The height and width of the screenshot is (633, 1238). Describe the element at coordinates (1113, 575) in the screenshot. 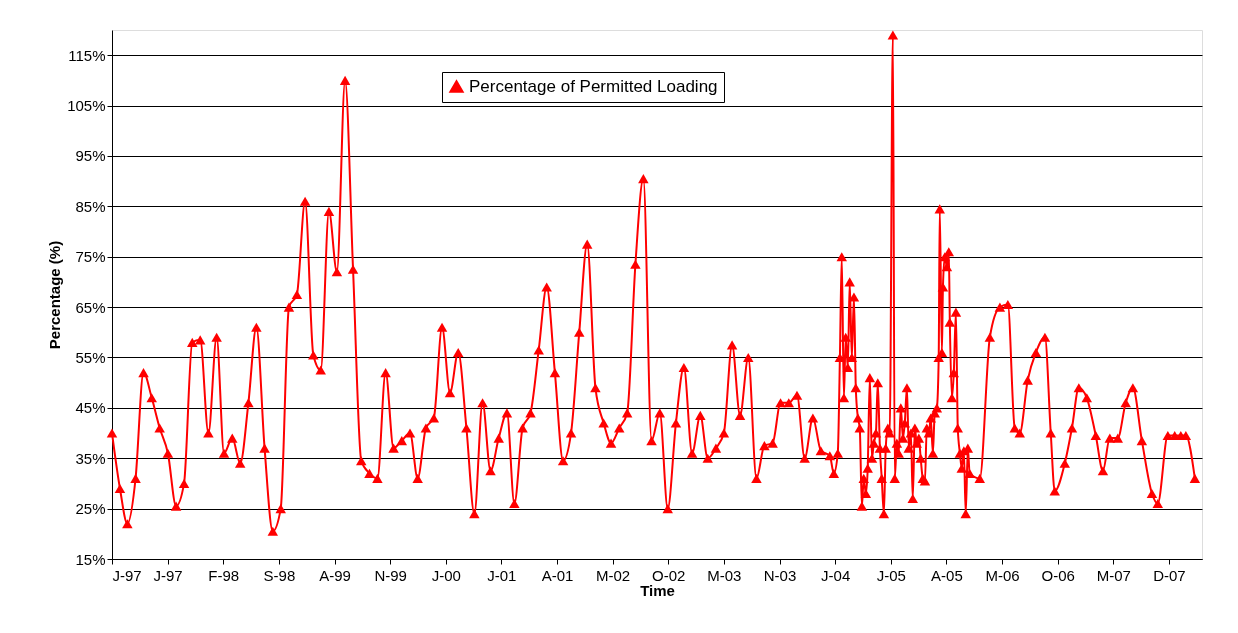

I see `x-tick-label: M-07` at that location.